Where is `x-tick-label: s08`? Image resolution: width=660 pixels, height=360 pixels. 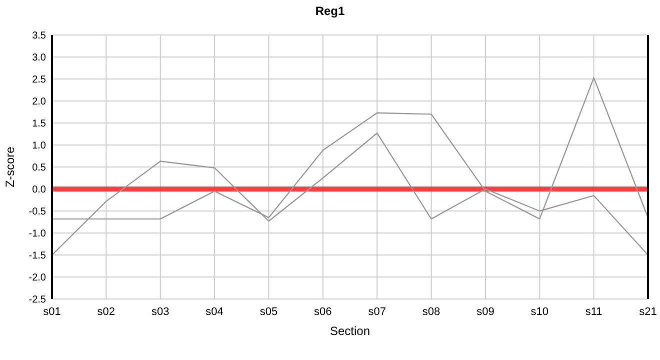
x-tick-label: s08 is located at coordinates (431, 312).